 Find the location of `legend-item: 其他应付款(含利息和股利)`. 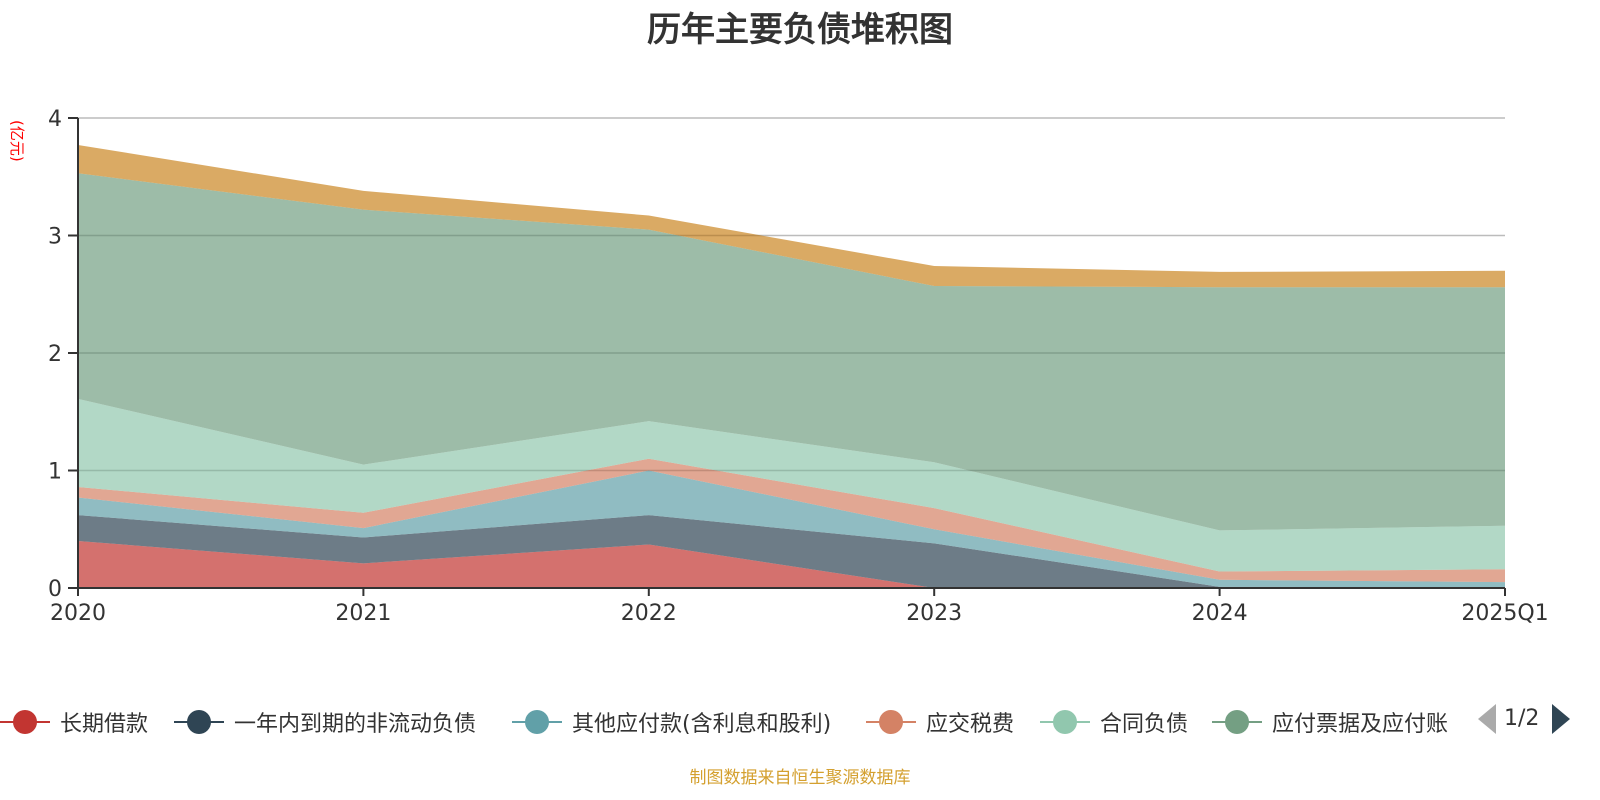

legend-item: 其他应付款(含利息和股利) is located at coordinates (671, 722).